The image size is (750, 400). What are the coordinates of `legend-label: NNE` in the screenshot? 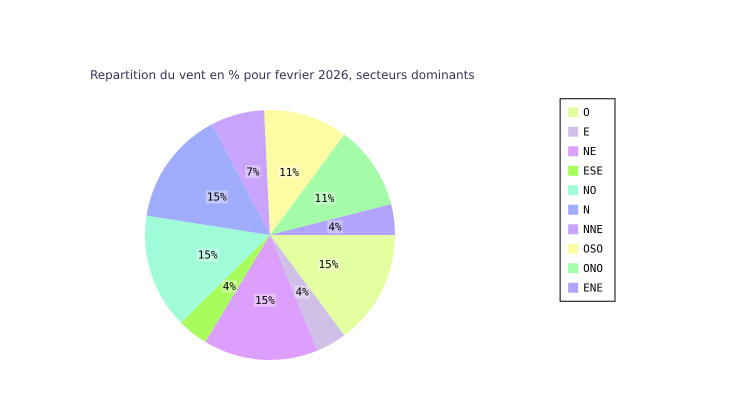 It's located at (593, 229).